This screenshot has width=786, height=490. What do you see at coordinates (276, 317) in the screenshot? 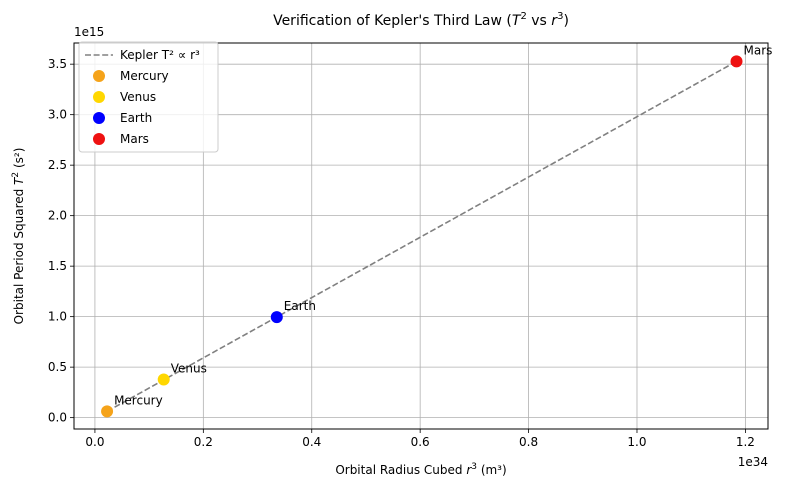
I see `data-point-earth` at bounding box center [276, 317].